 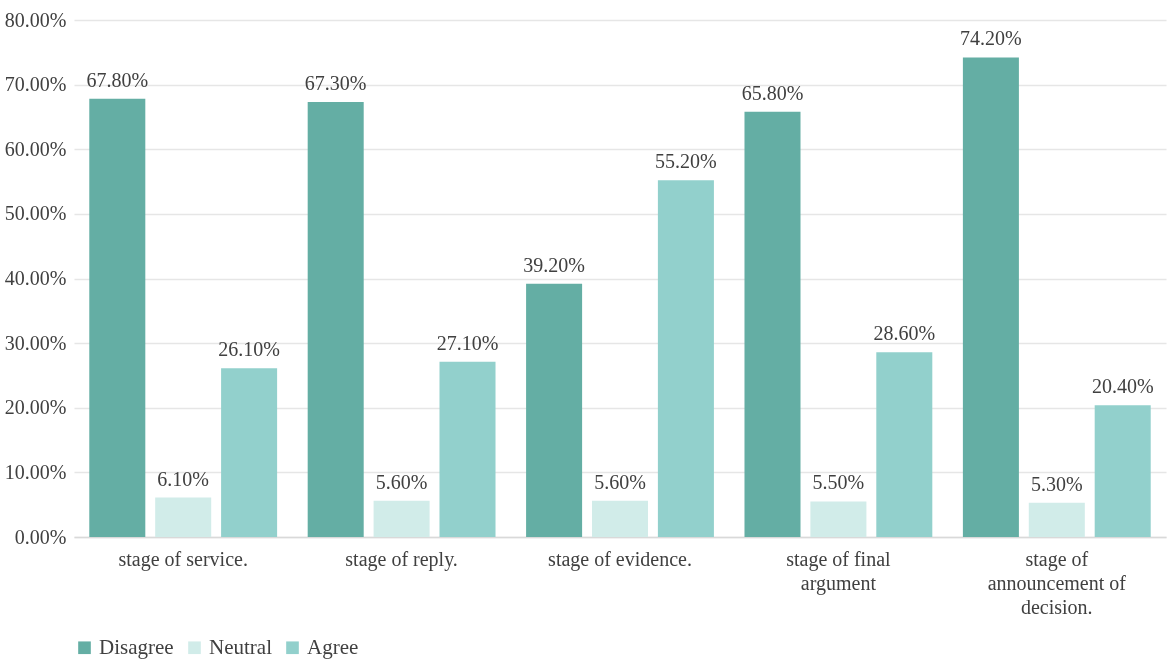 What do you see at coordinates (335, 83) in the screenshot?
I see `data-label: 67.30%` at bounding box center [335, 83].